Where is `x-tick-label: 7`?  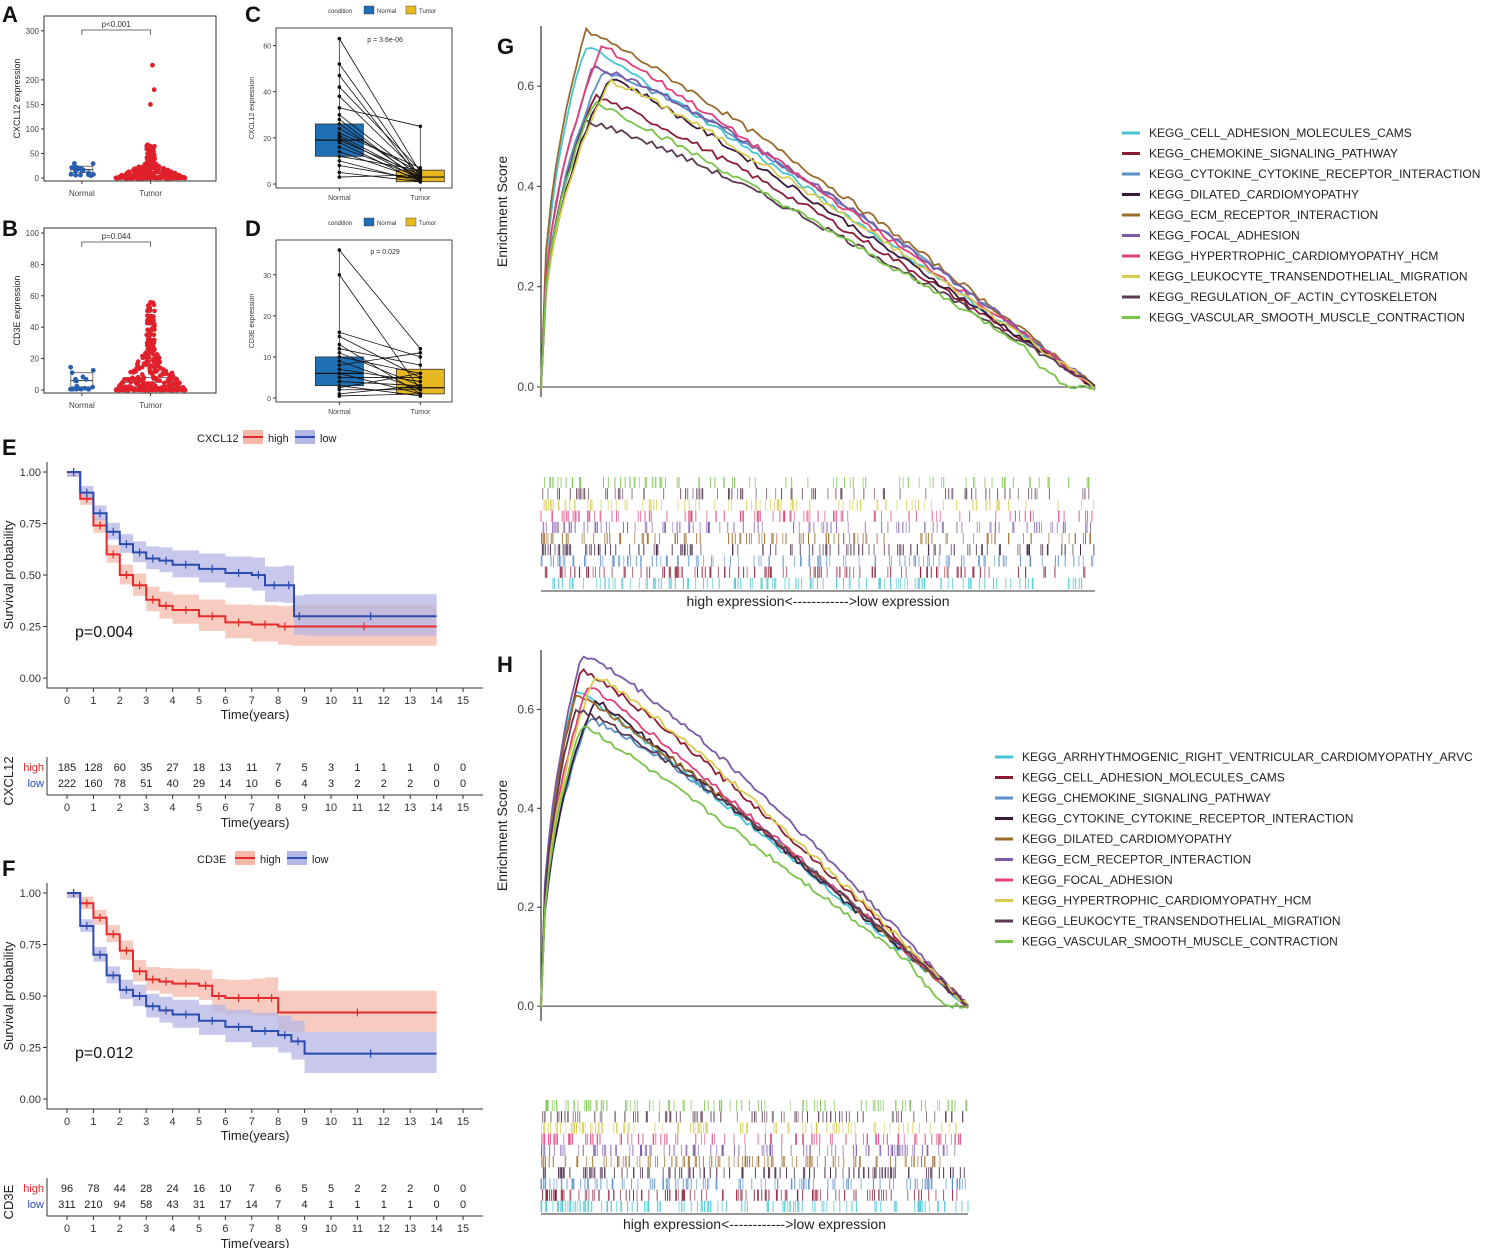
x-tick-label: 7 is located at coordinates (252, 1122).